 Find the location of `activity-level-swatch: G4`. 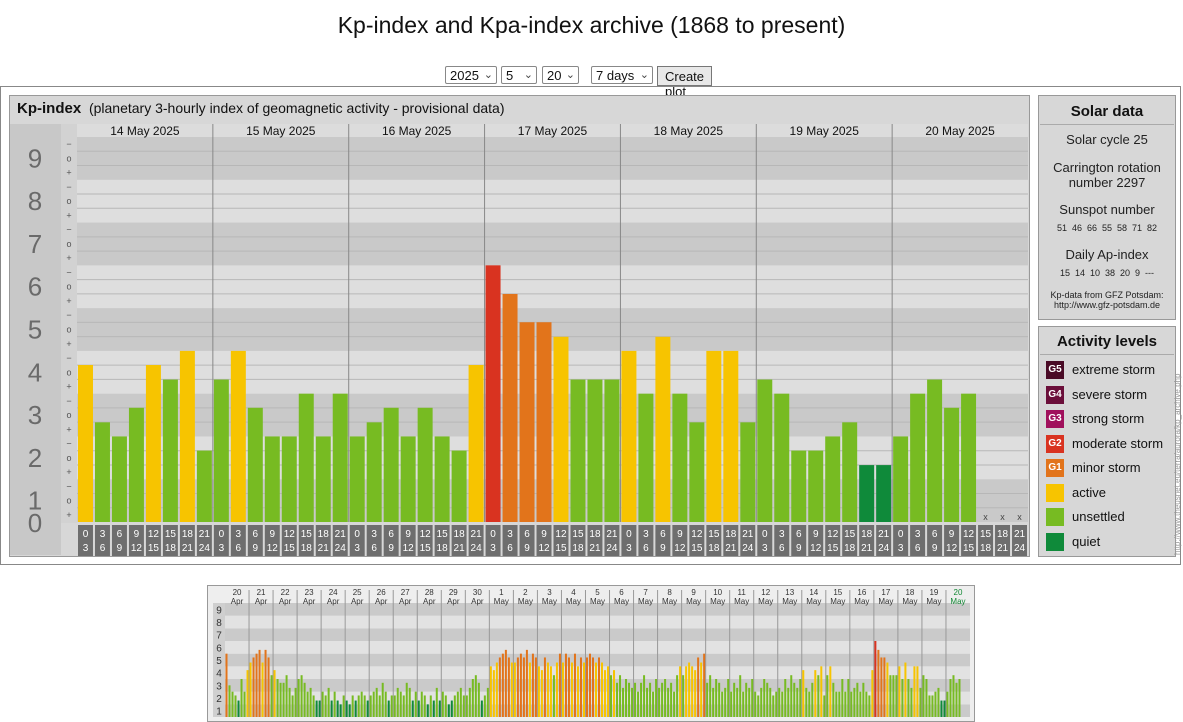

activity-level-swatch: G4 is located at coordinates (1055, 394).